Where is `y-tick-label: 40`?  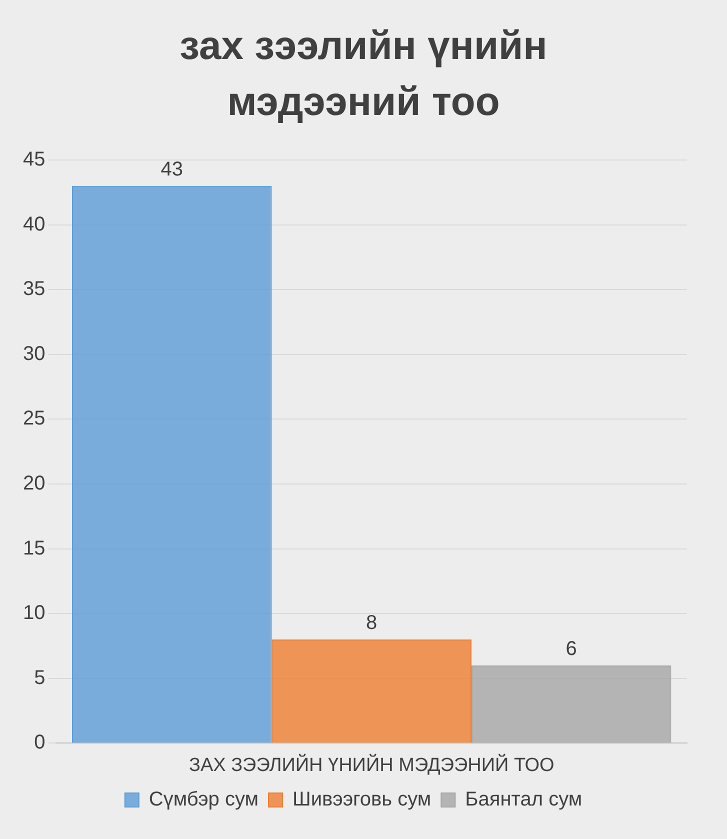 y-tick-label: 40 is located at coordinates (34, 224).